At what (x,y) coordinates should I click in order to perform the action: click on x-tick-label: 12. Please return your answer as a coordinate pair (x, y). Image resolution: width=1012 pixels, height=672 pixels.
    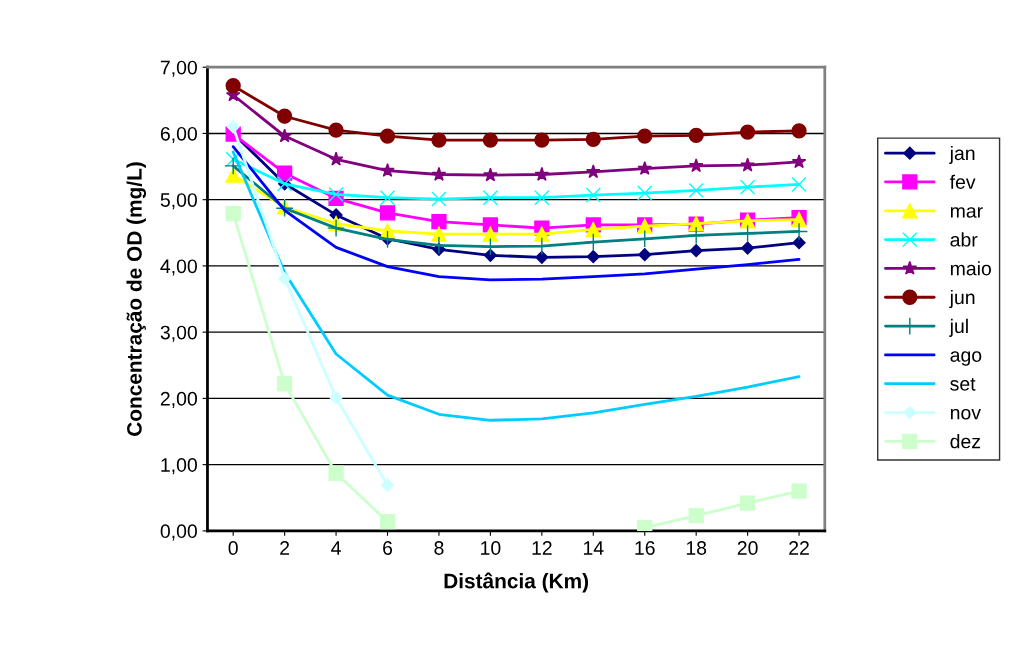
    Looking at the image, I should click on (542, 548).